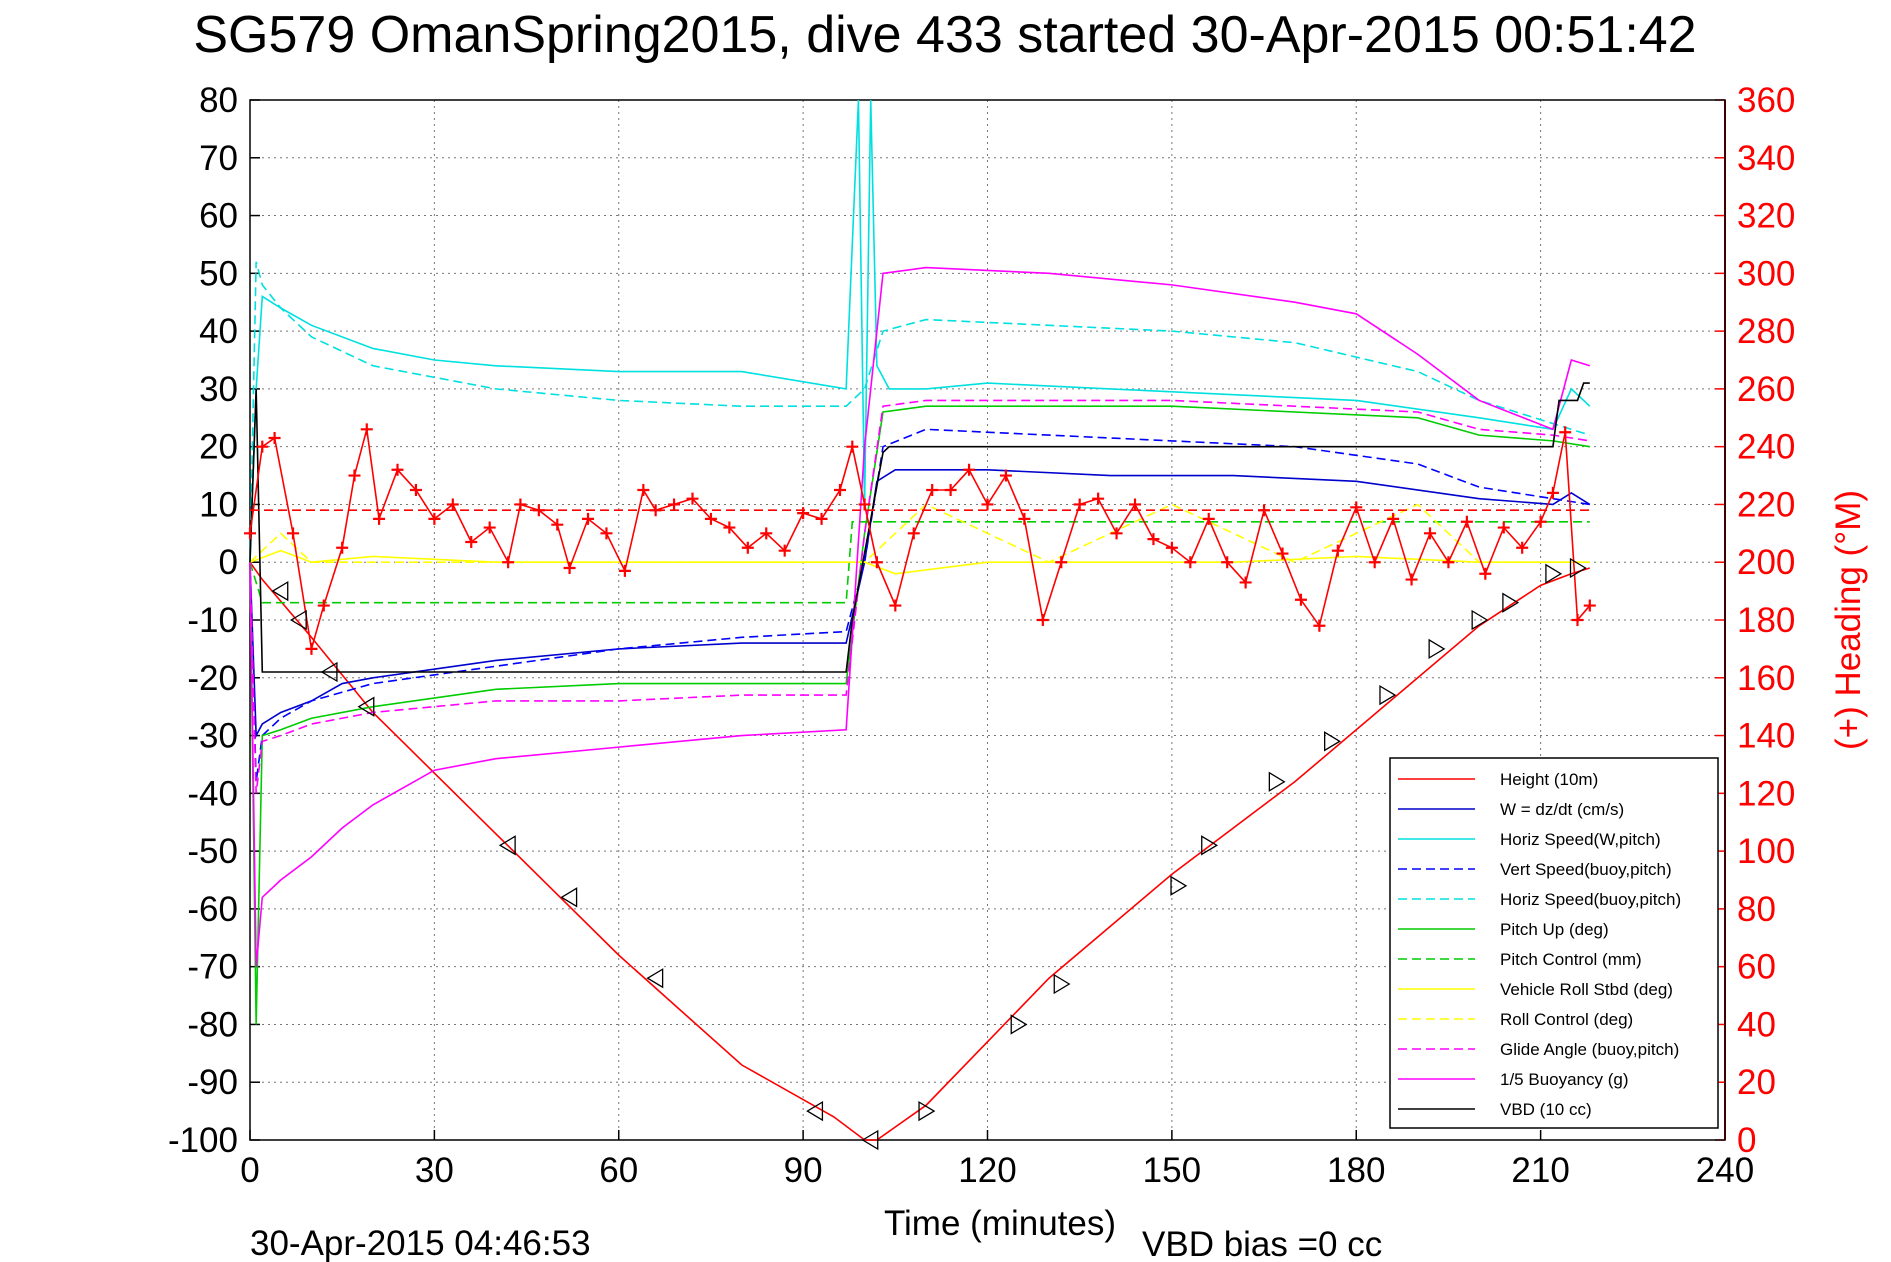 This screenshot has height=1262, width=1891. I want to click on series-vehicle-roll-stbd-deg, so click(919, 562).